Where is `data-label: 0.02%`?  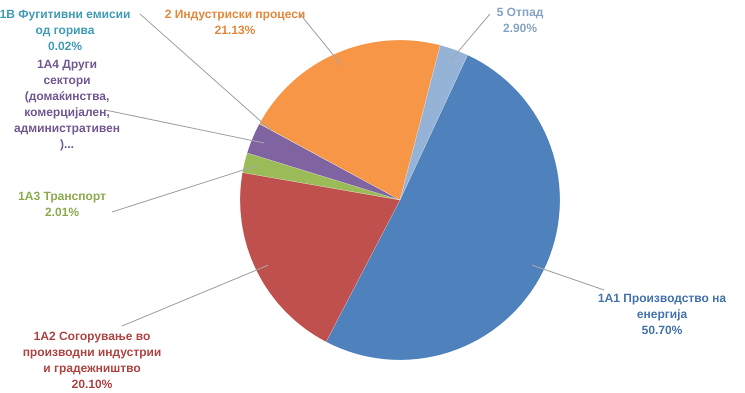
data-label: 0.02% is located at coordinates (65, 46).